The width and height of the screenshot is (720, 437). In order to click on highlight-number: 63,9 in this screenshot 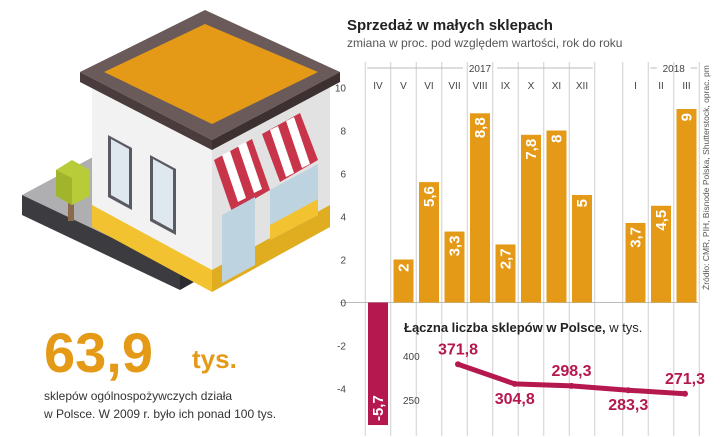, I will do `click(98, 352)`.